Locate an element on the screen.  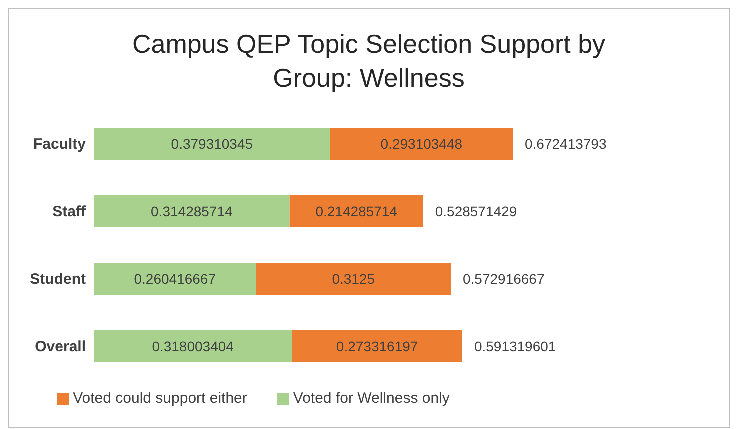
y-tick-label: Staff is located at coordinates (69, 212).